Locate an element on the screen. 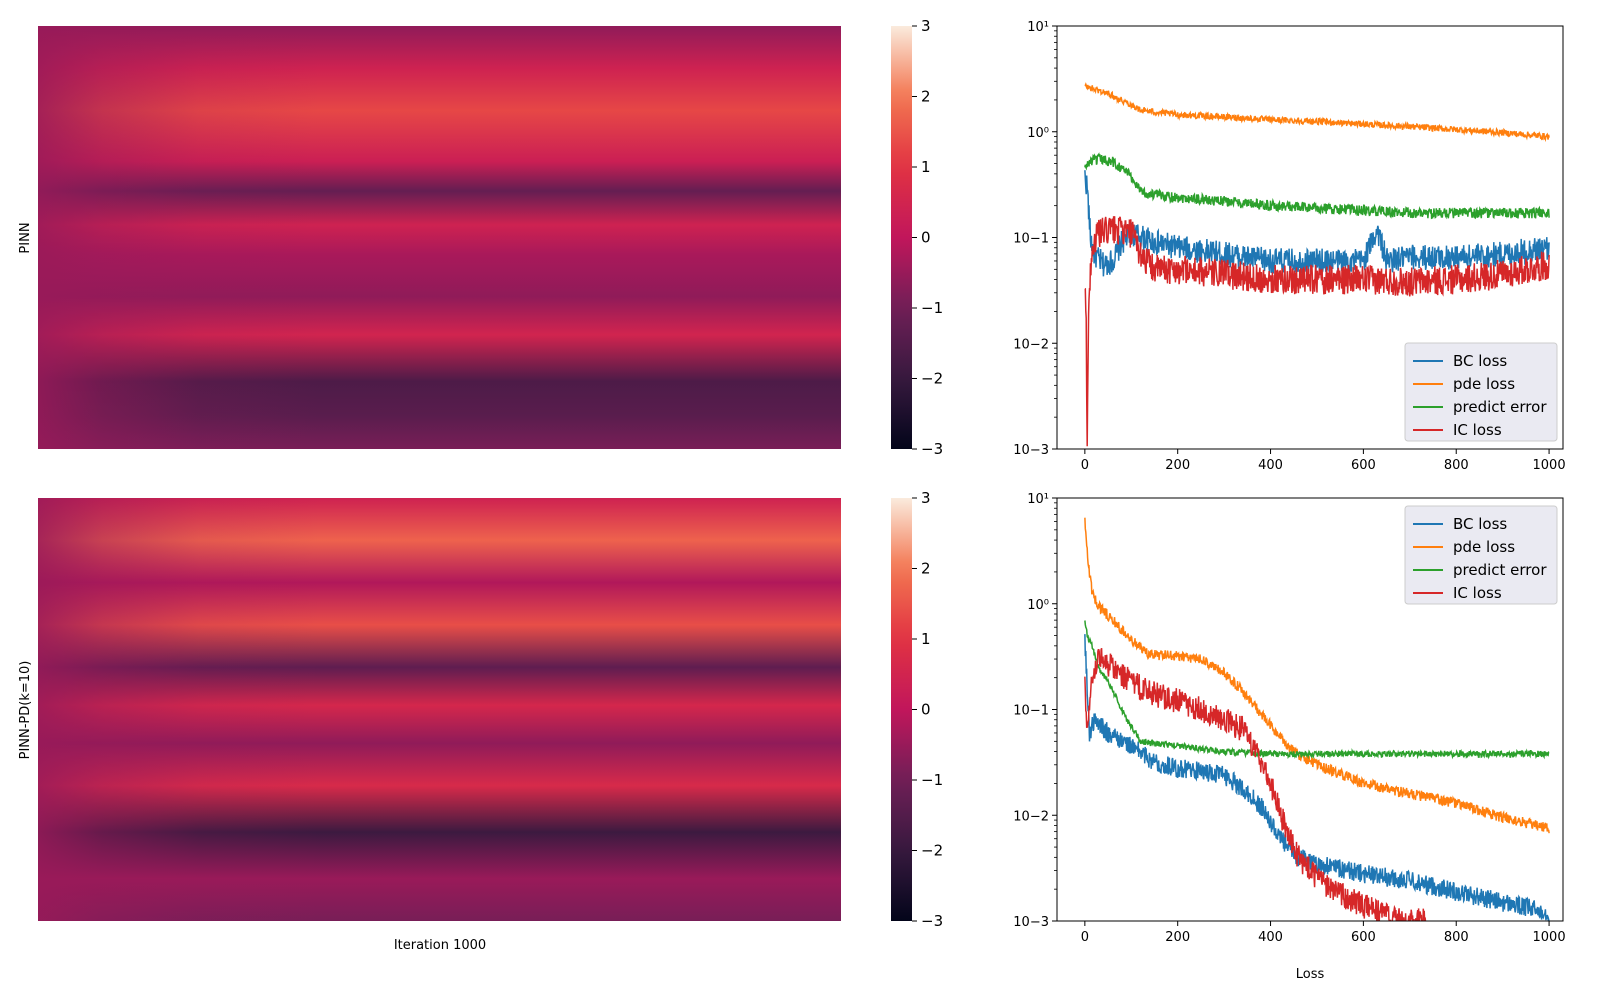 The image size is (1600, 1000). heatmap-pinn-pd-xlabel: Iteration 1000 is located at coordinates (440, 945).